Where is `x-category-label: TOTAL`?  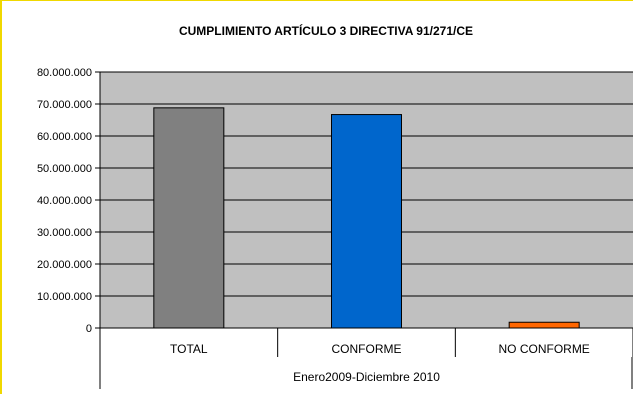 x-category-label: TOTAL is located at coordinates (189, 349).